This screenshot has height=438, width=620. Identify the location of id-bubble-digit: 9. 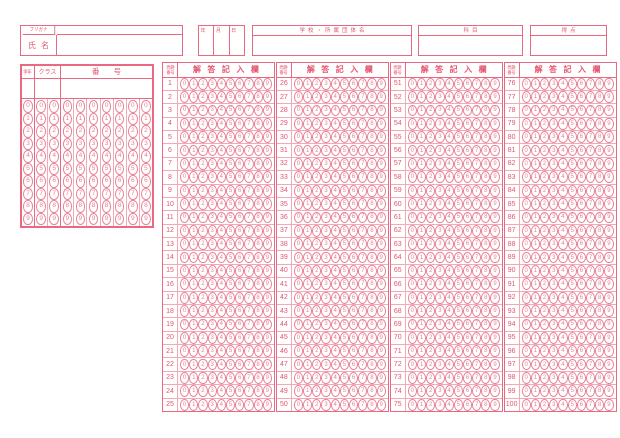
(93, 218).